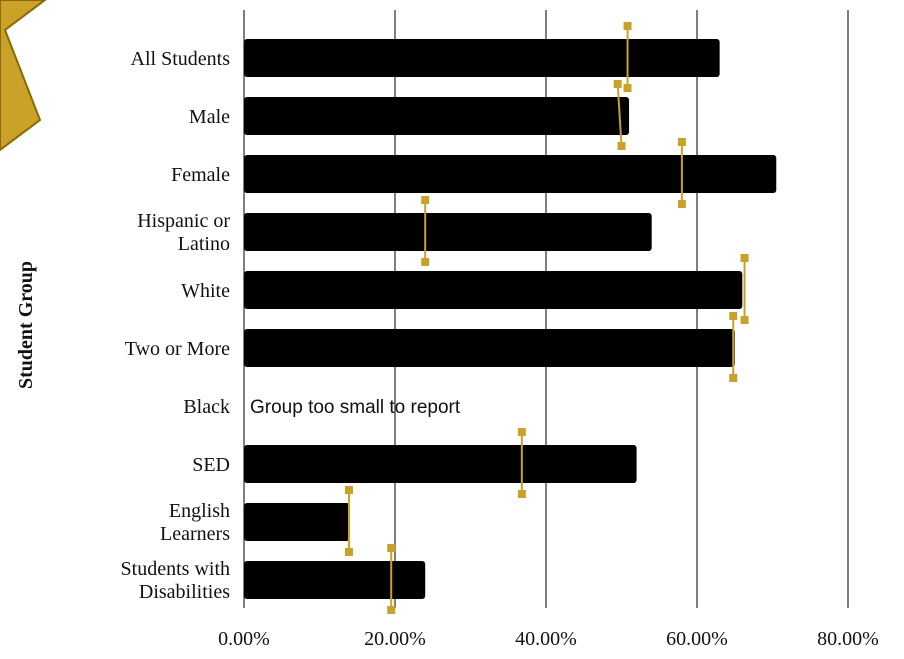  I want to click on small-group-note: Group too small to report, so click(355, 407).